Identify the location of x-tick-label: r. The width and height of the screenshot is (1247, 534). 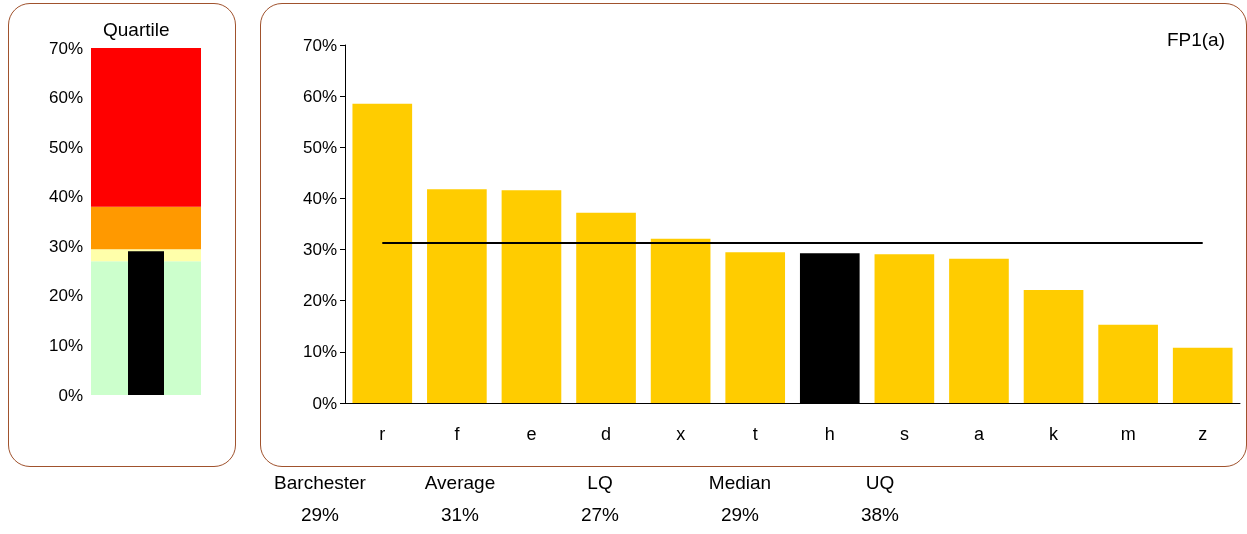
(382, 434).